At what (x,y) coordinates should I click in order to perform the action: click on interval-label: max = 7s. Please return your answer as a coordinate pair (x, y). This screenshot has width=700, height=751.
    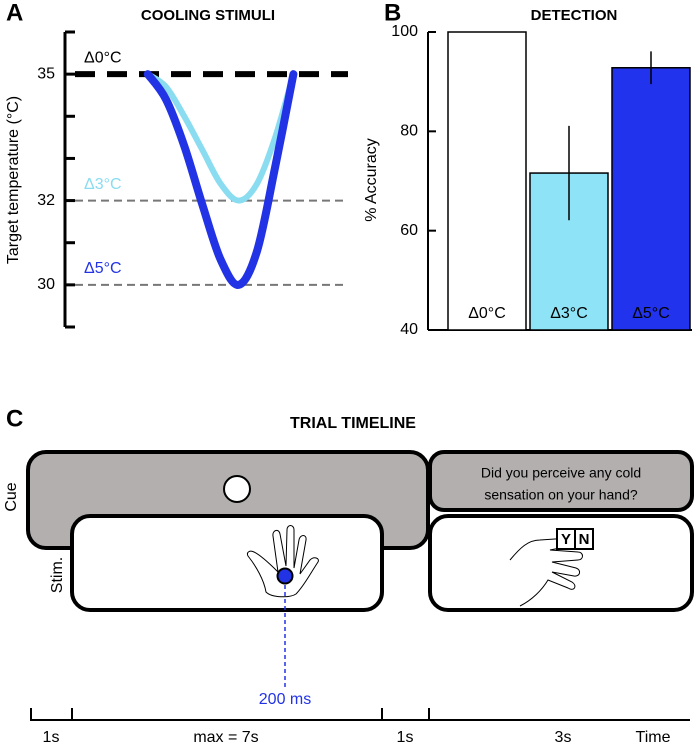
    Looking at the image, I should click on (225, 737).